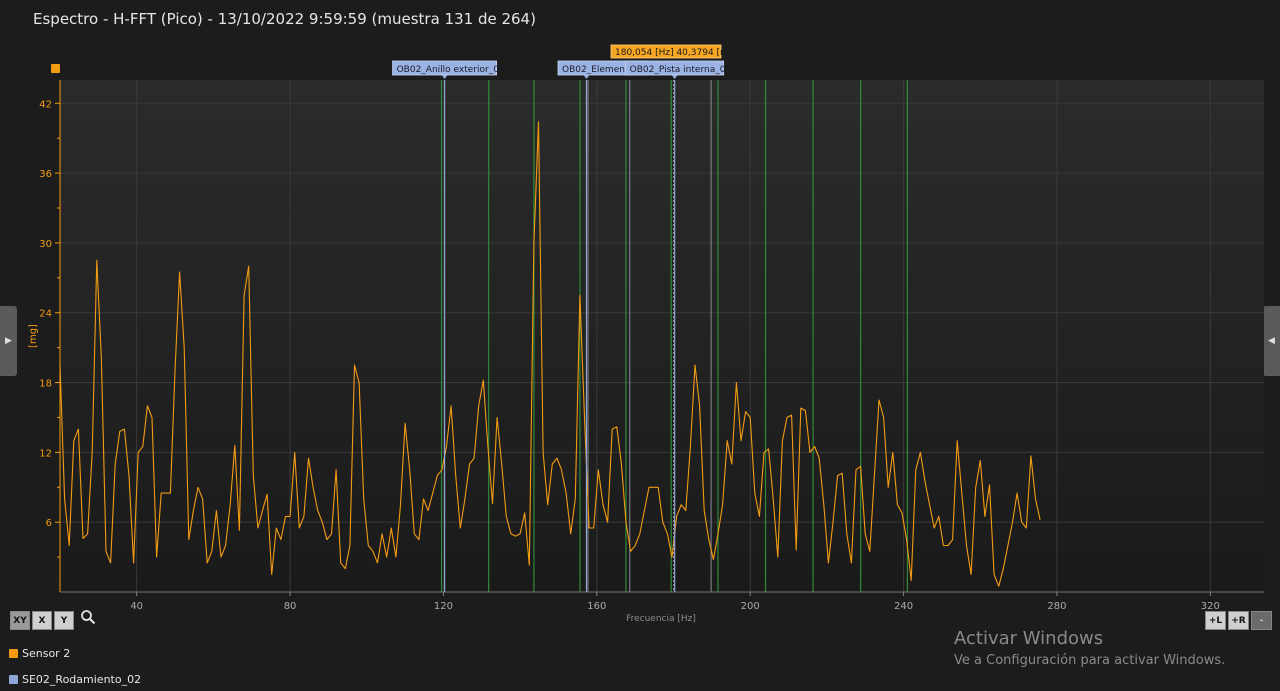  I want to click on marker-flag: OB02_Anillo exterior_03, so click(448, 69).